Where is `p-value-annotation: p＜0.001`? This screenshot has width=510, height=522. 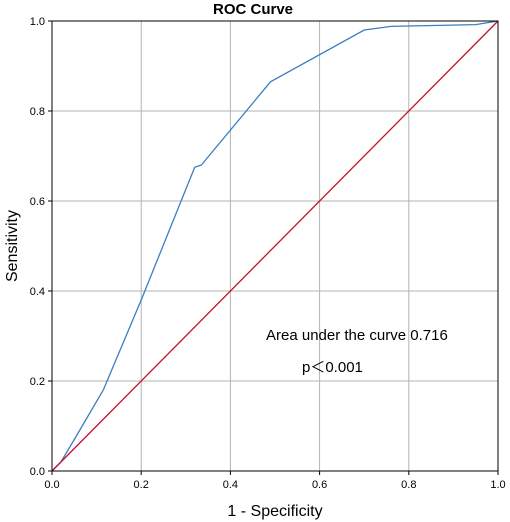
p-value-annotation: p＜0.001 is located at coordinates (332, 367).